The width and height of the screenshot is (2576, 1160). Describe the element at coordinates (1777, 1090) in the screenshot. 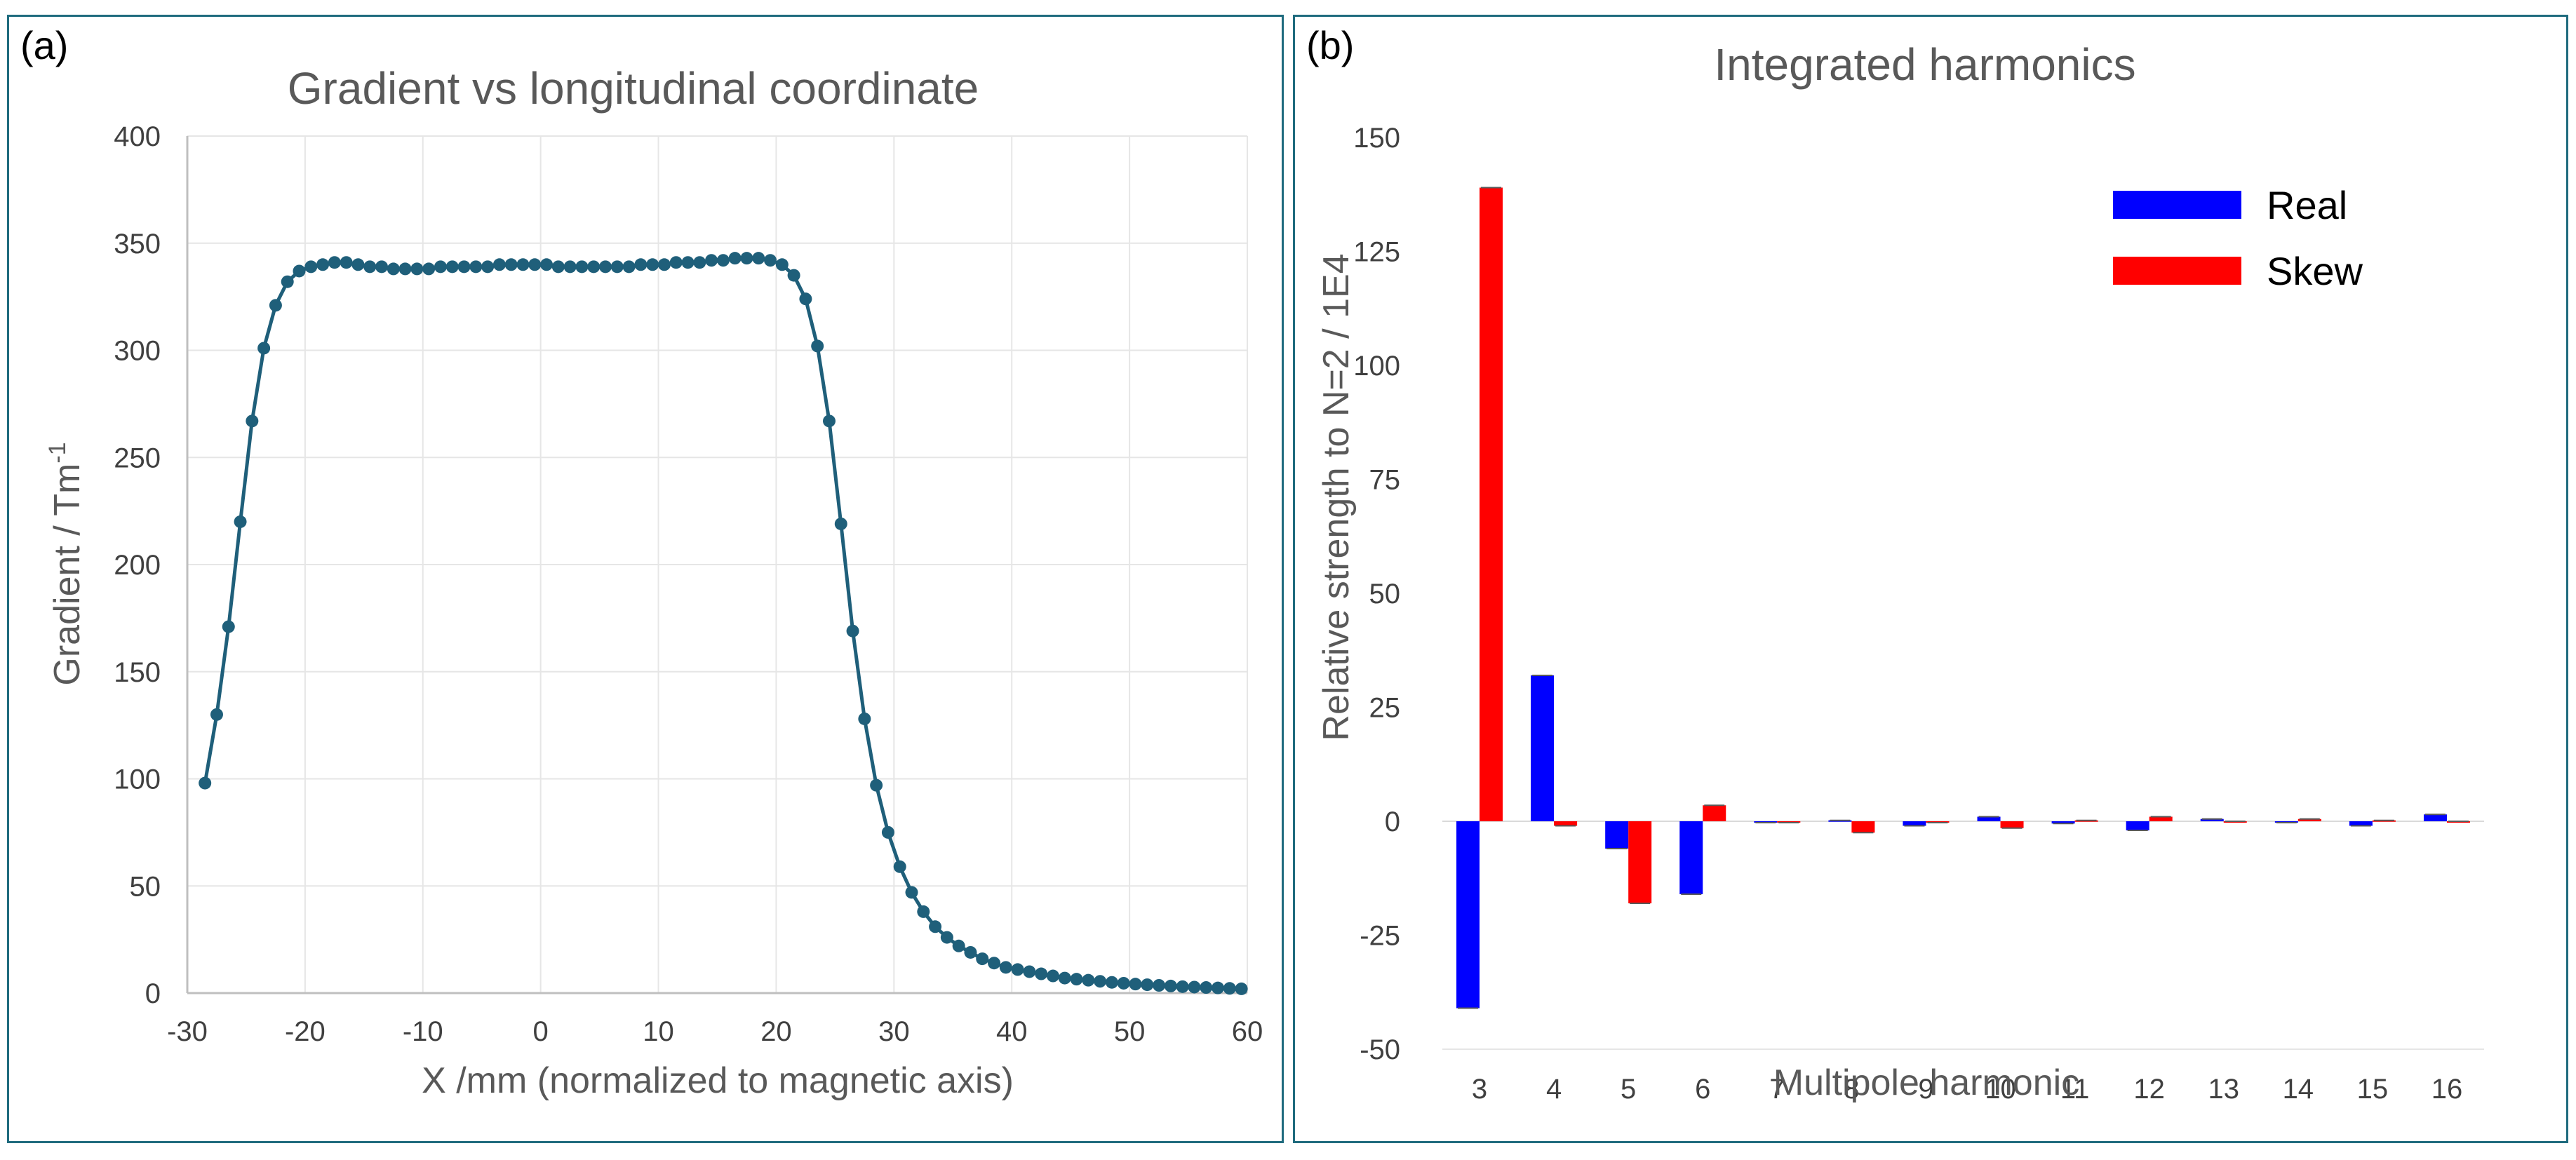

I see `x-tick-label: 7` at that location.